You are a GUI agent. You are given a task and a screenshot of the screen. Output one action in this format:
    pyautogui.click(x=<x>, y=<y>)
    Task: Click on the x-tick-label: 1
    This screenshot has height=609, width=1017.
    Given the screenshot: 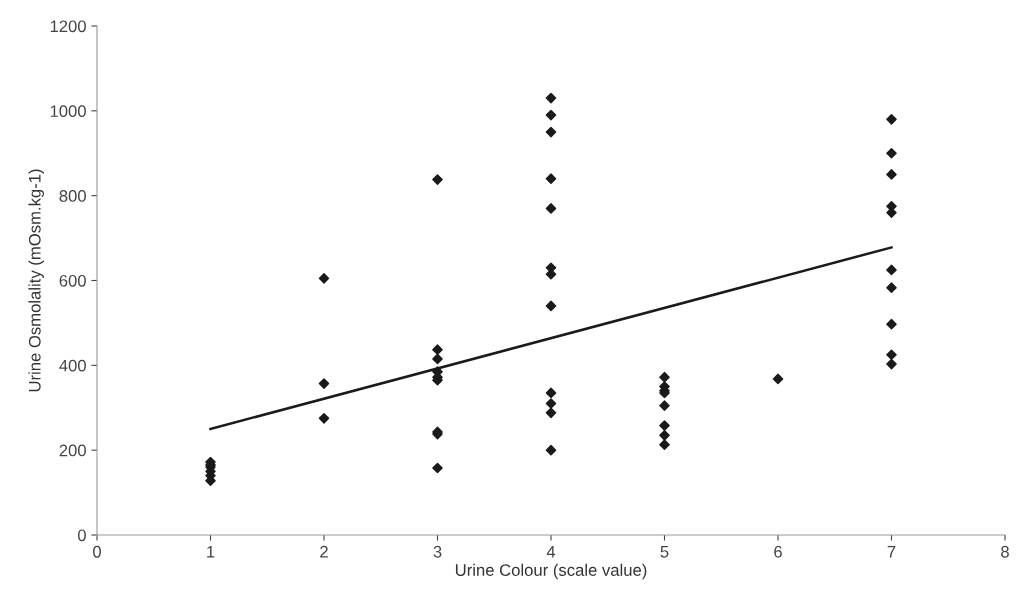 What is the action you would take?
    pyautogui.click(x=211, y=552)
    